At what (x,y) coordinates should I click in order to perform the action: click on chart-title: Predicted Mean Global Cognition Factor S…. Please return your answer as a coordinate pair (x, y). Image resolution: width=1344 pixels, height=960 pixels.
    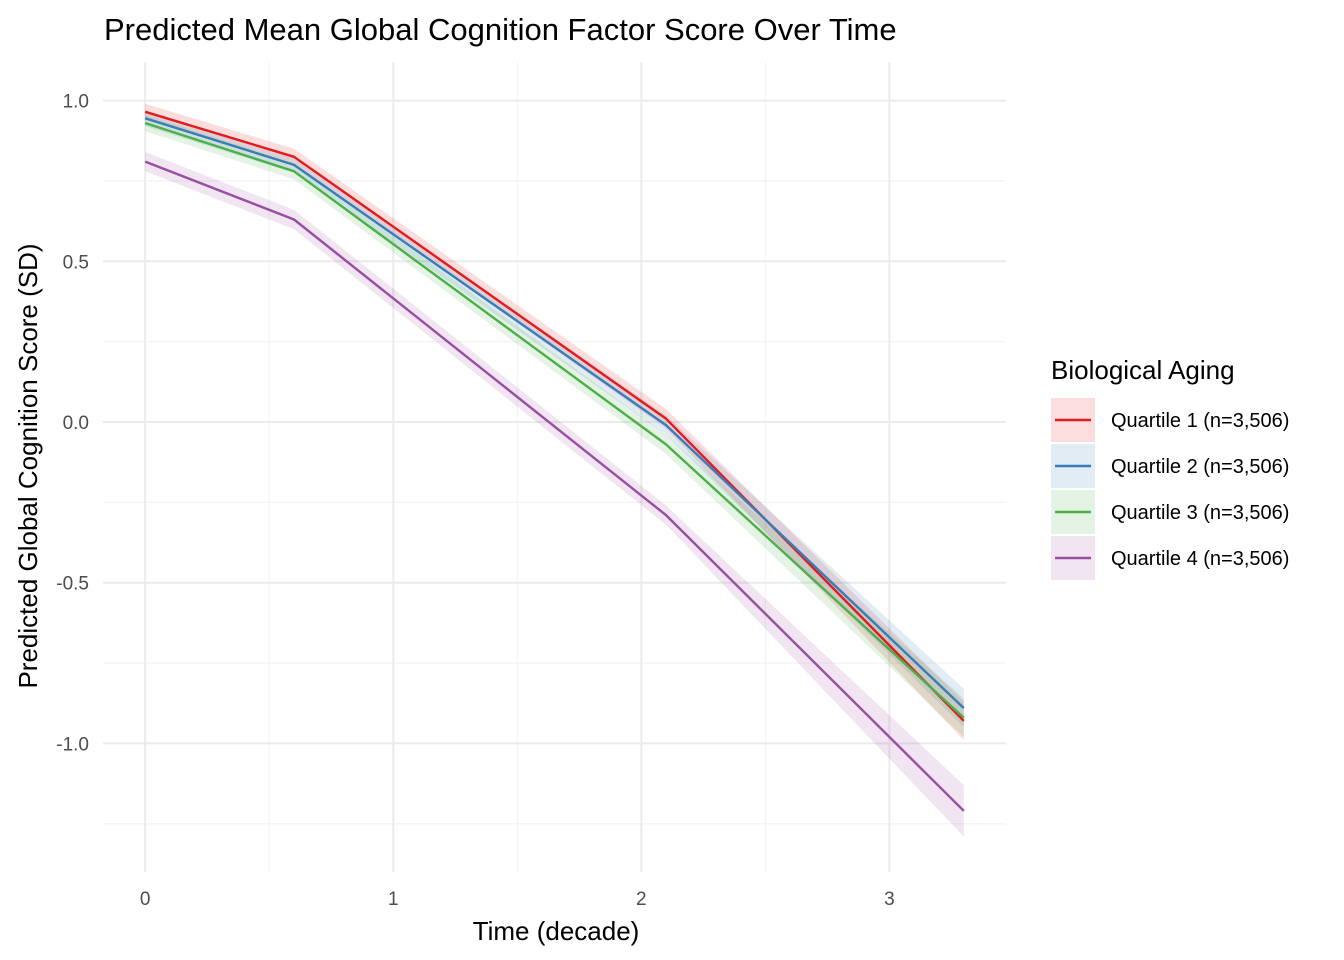
    Looking at the image, I should click on (500, 29).